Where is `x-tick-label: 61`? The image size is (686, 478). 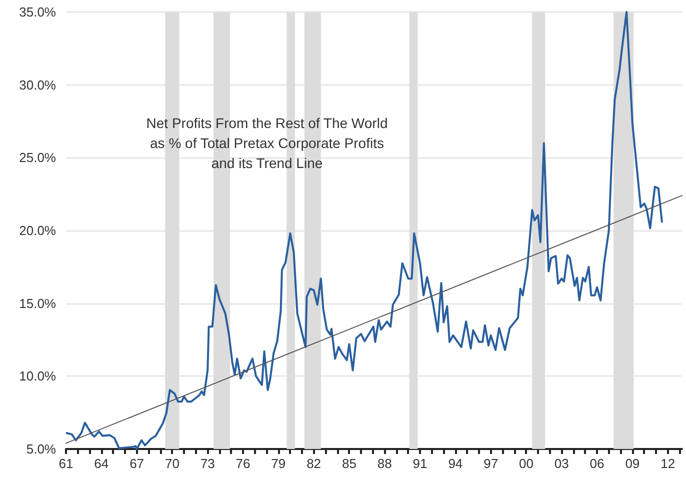
x-tick-label: 61 is located at coordinates (66, 463).